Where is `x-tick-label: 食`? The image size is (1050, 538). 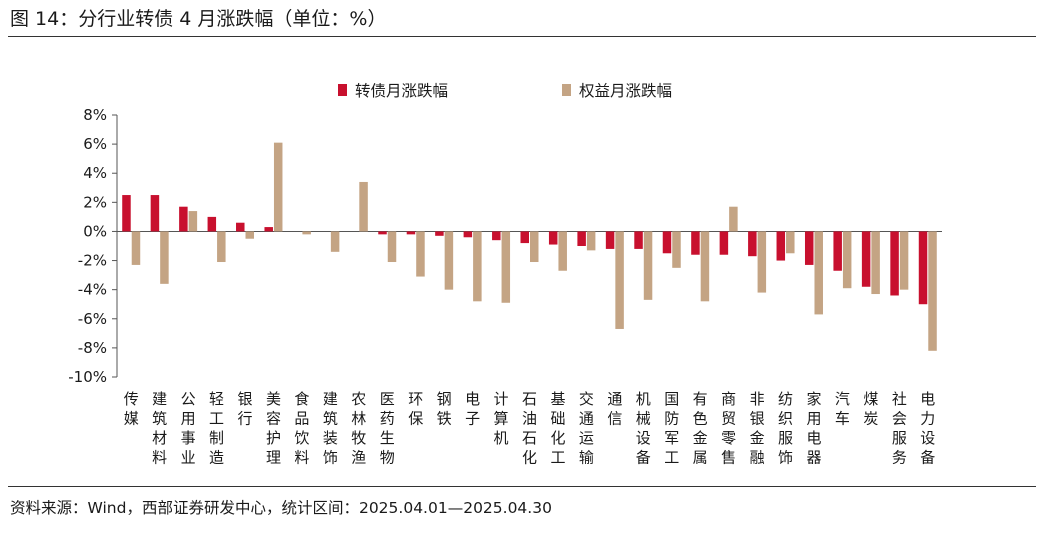
x-tick-label: 食 is located at coordinates (301, 399).